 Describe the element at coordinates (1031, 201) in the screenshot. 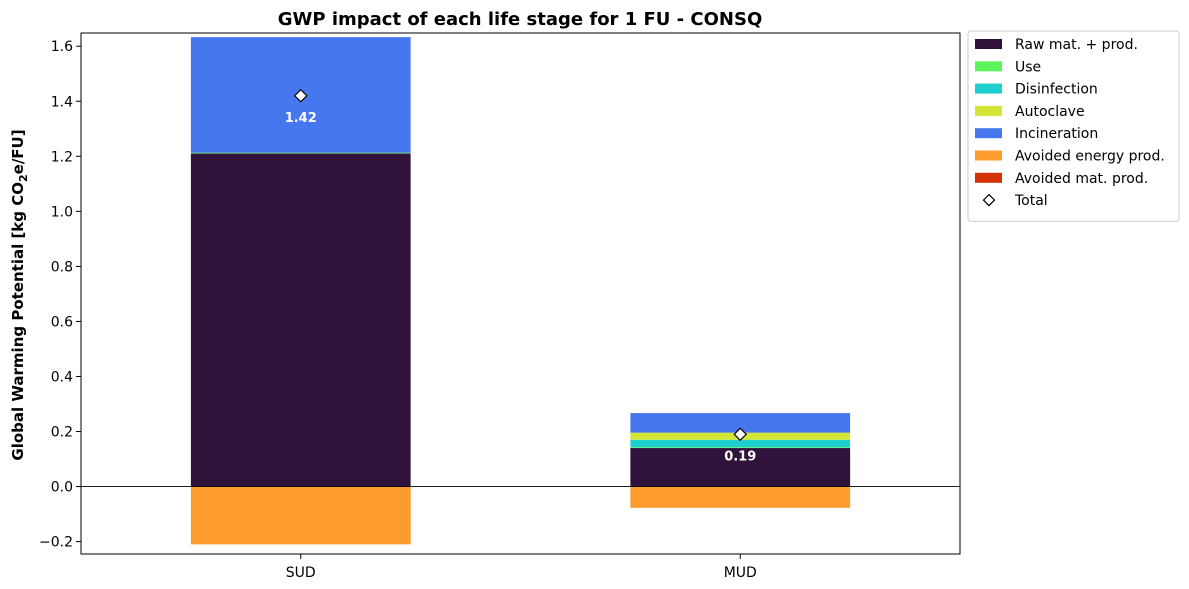

I see `legend-label-total: Total` at that location.